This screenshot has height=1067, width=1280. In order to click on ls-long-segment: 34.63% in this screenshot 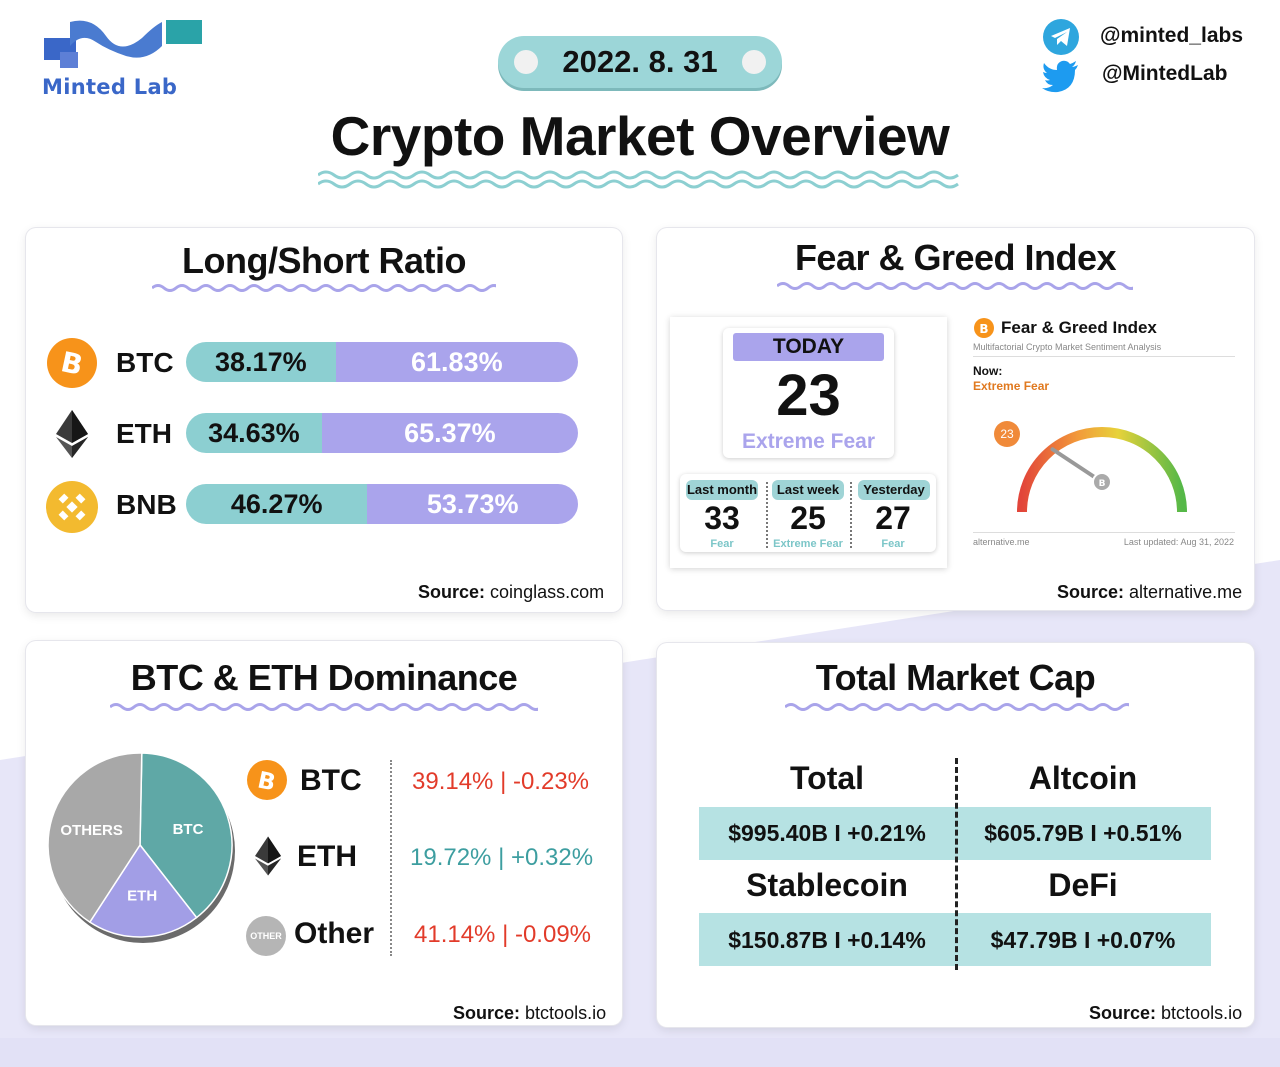, I will do `click(254, 433)`.